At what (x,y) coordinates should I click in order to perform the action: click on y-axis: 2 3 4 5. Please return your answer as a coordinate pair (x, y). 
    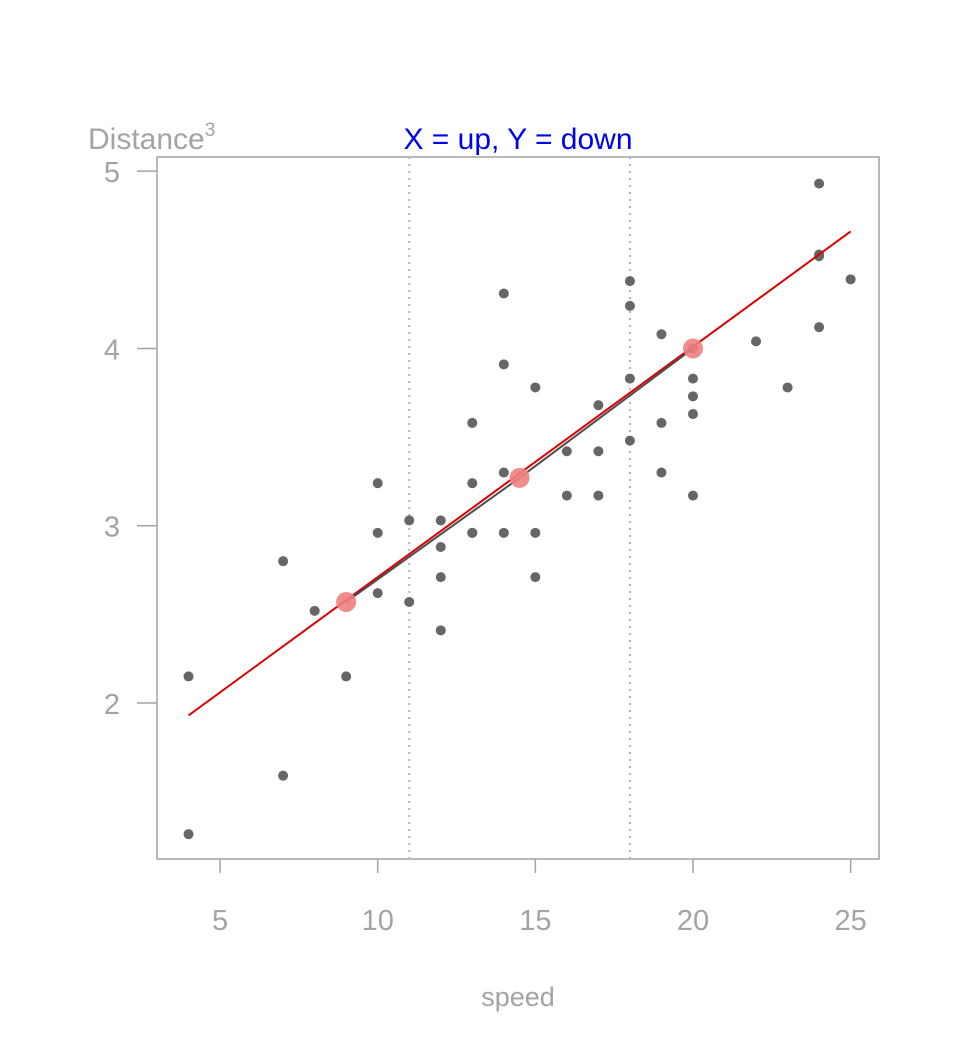
    Looking at the image, I should click on (130, 439).